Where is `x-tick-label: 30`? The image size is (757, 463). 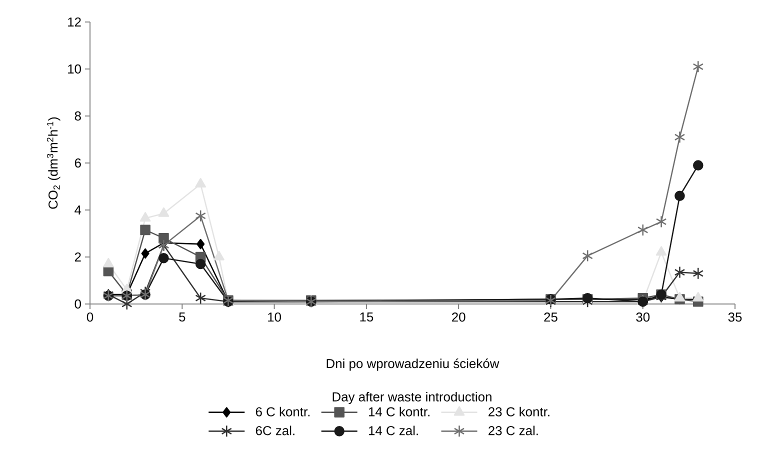
x-tick-label: 30 is located at coordinates (643, 317).